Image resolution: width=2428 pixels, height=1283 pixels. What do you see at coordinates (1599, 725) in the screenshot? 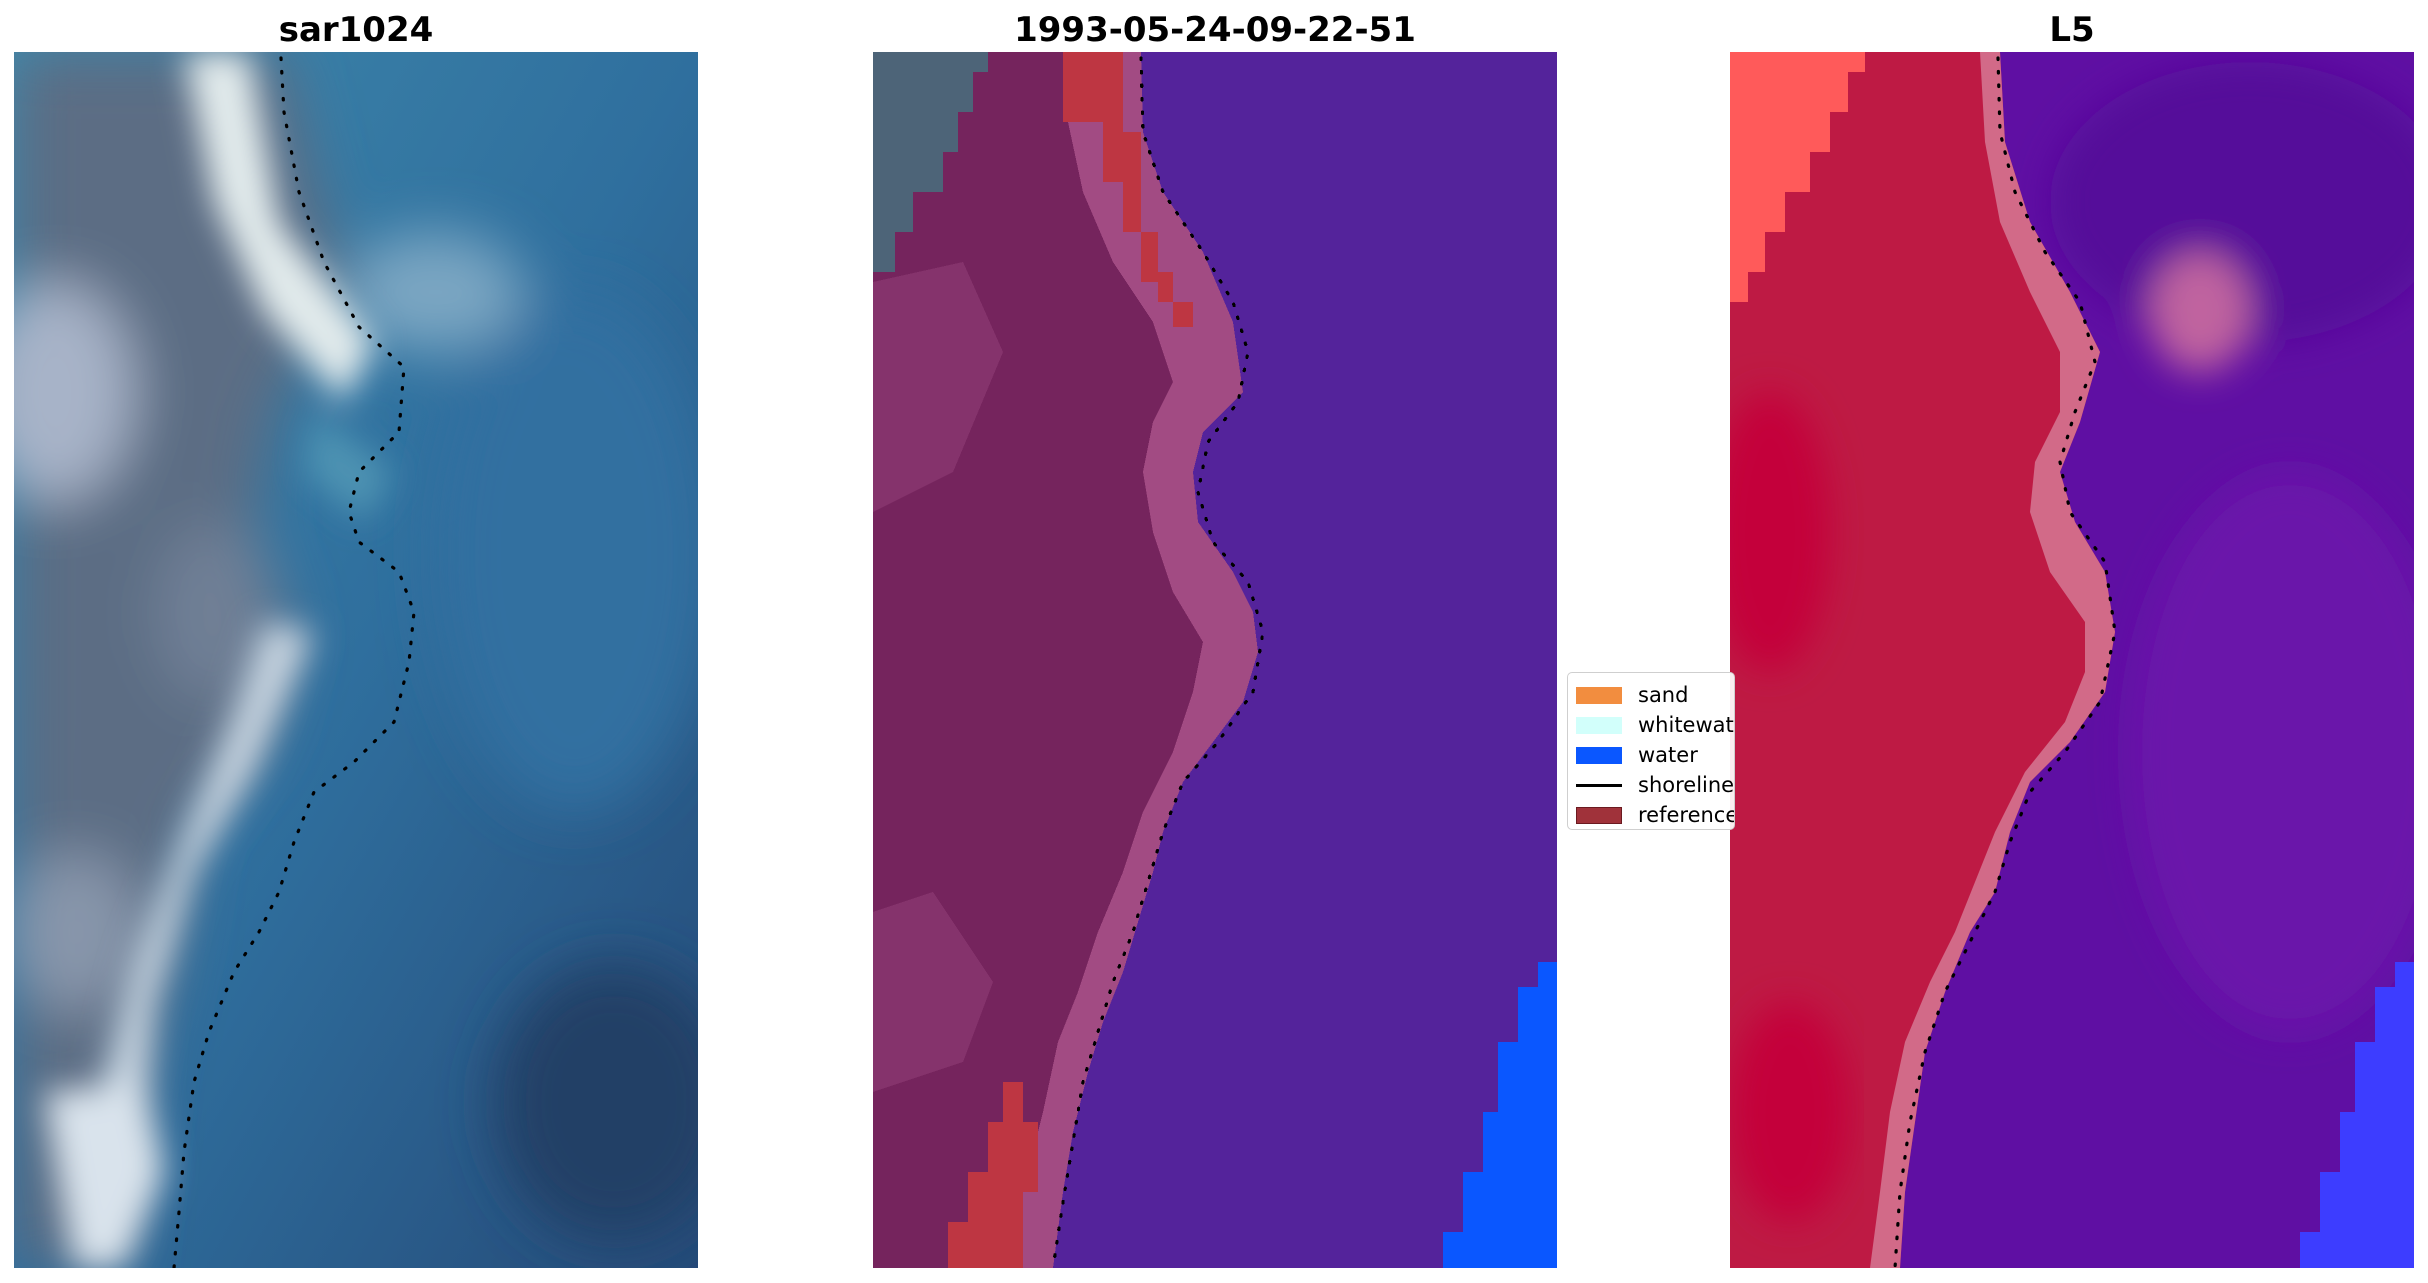
I see `legend-swatch-whitewater` at bounding box center [1599, 725].